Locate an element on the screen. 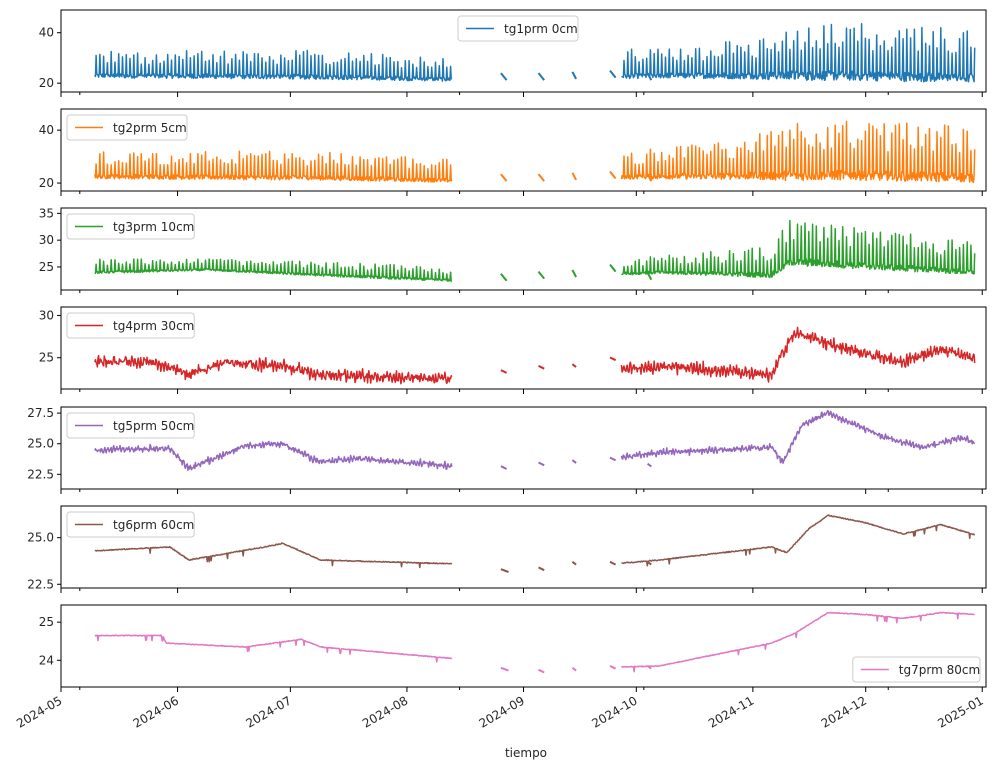 This screenshot has height=770, width=1000. x-axis-label: tiempo is located at coordinates (526, 753).